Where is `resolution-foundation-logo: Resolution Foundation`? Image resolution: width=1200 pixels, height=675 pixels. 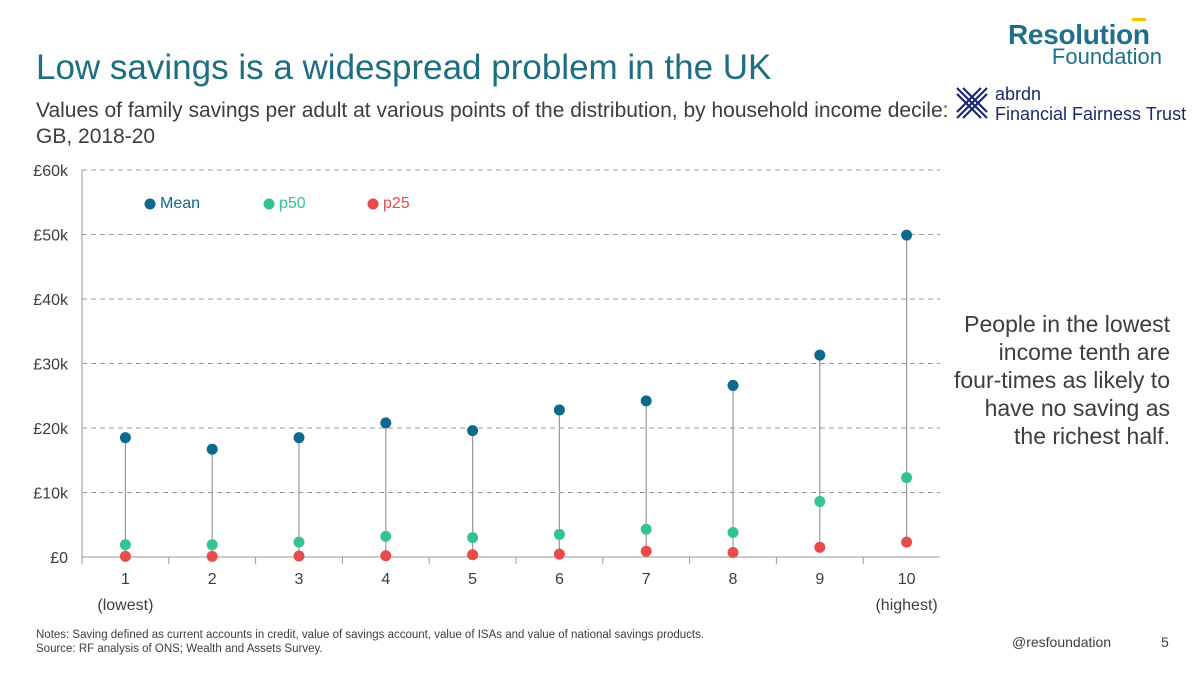
resolution-foundation-logo: Resolution Foundation is located at coordinates (1088, 43).